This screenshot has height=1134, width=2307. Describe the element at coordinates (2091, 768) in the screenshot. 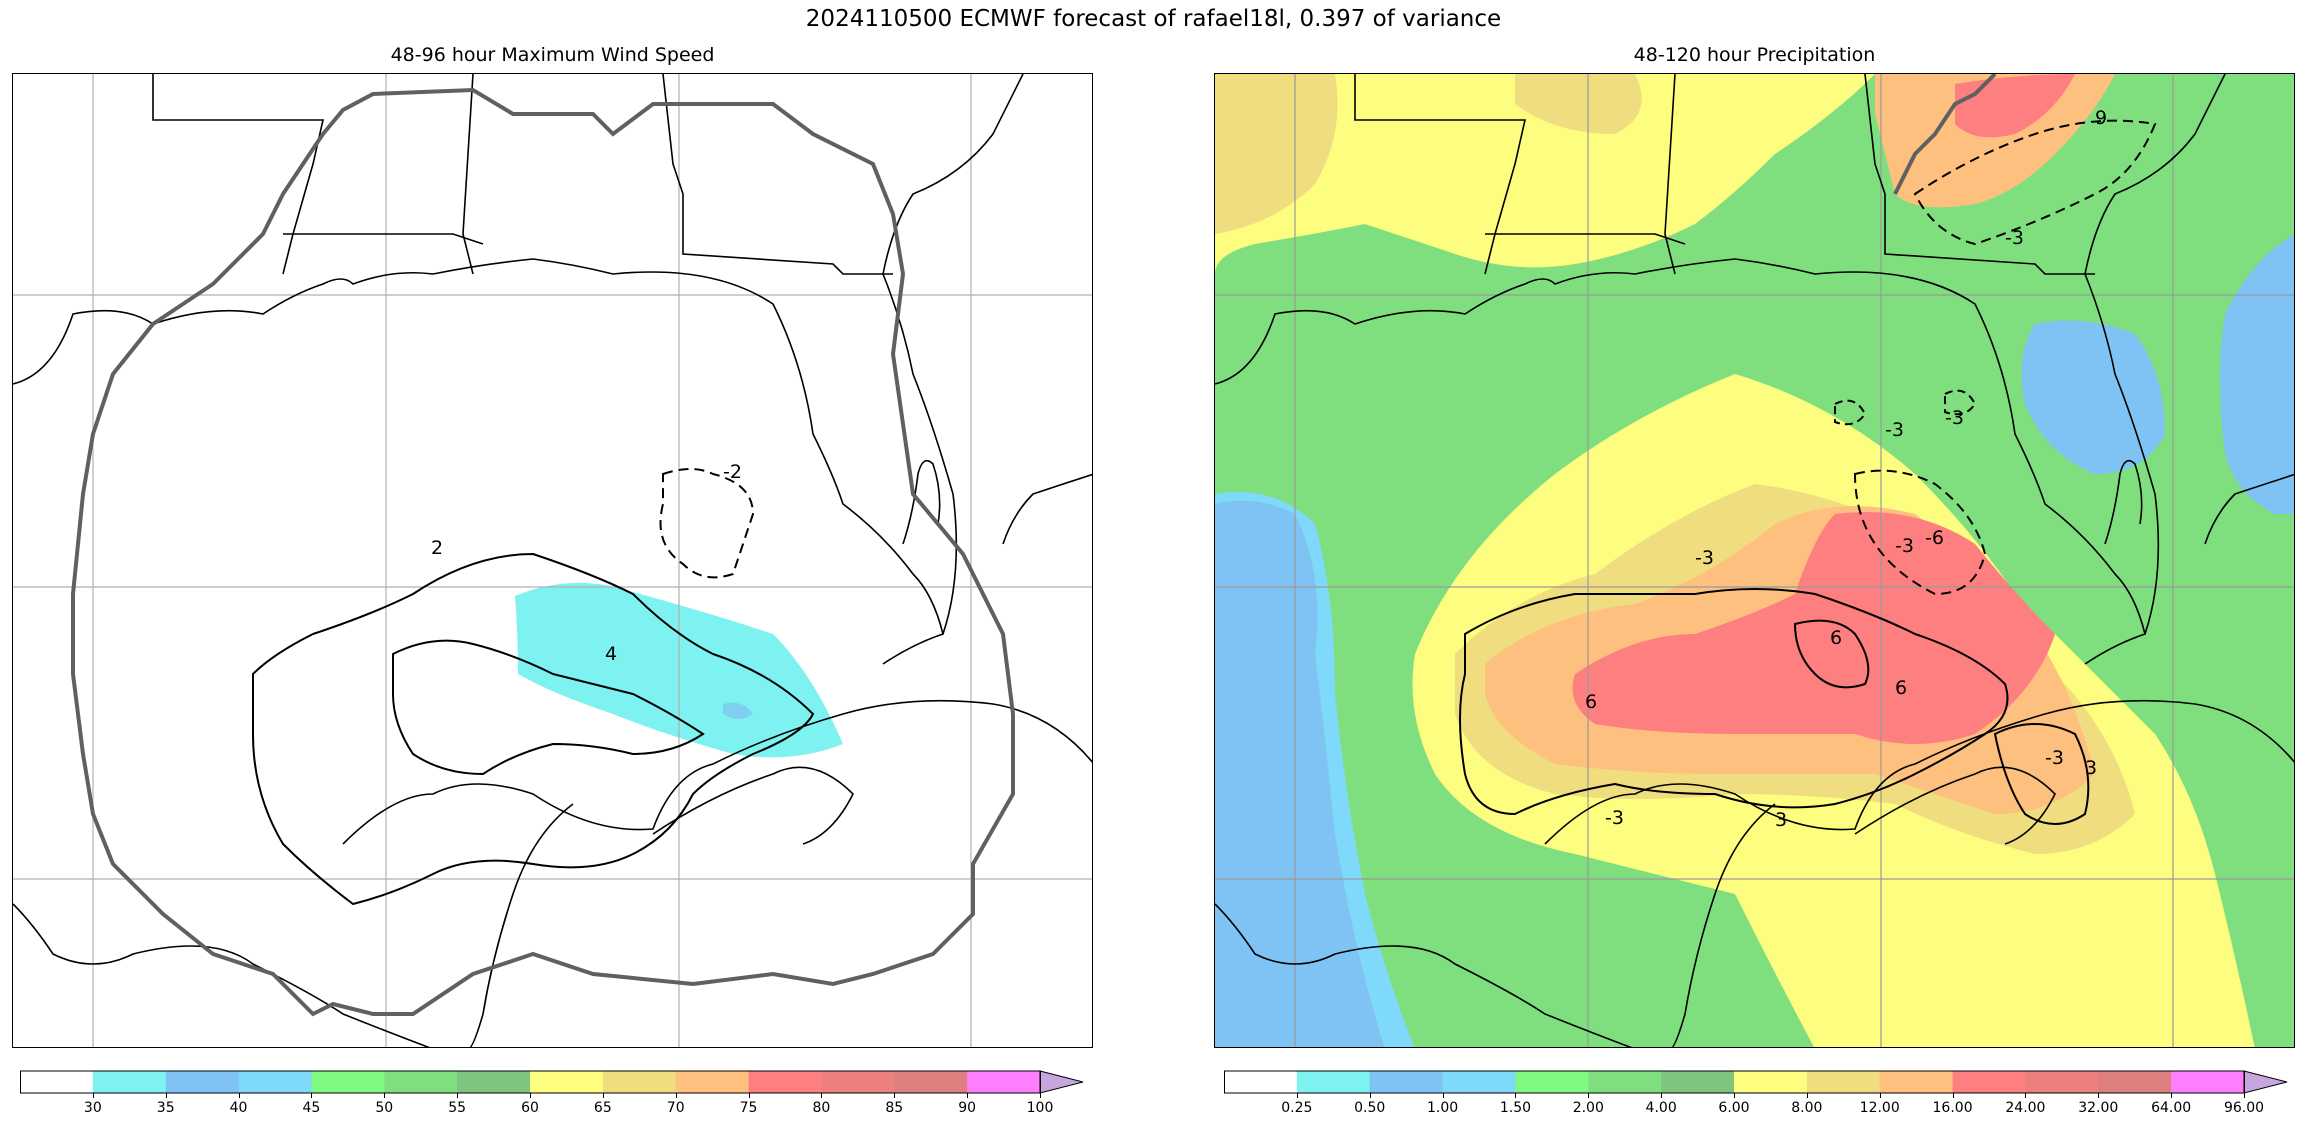

I see `svg-text: 3` at that location.